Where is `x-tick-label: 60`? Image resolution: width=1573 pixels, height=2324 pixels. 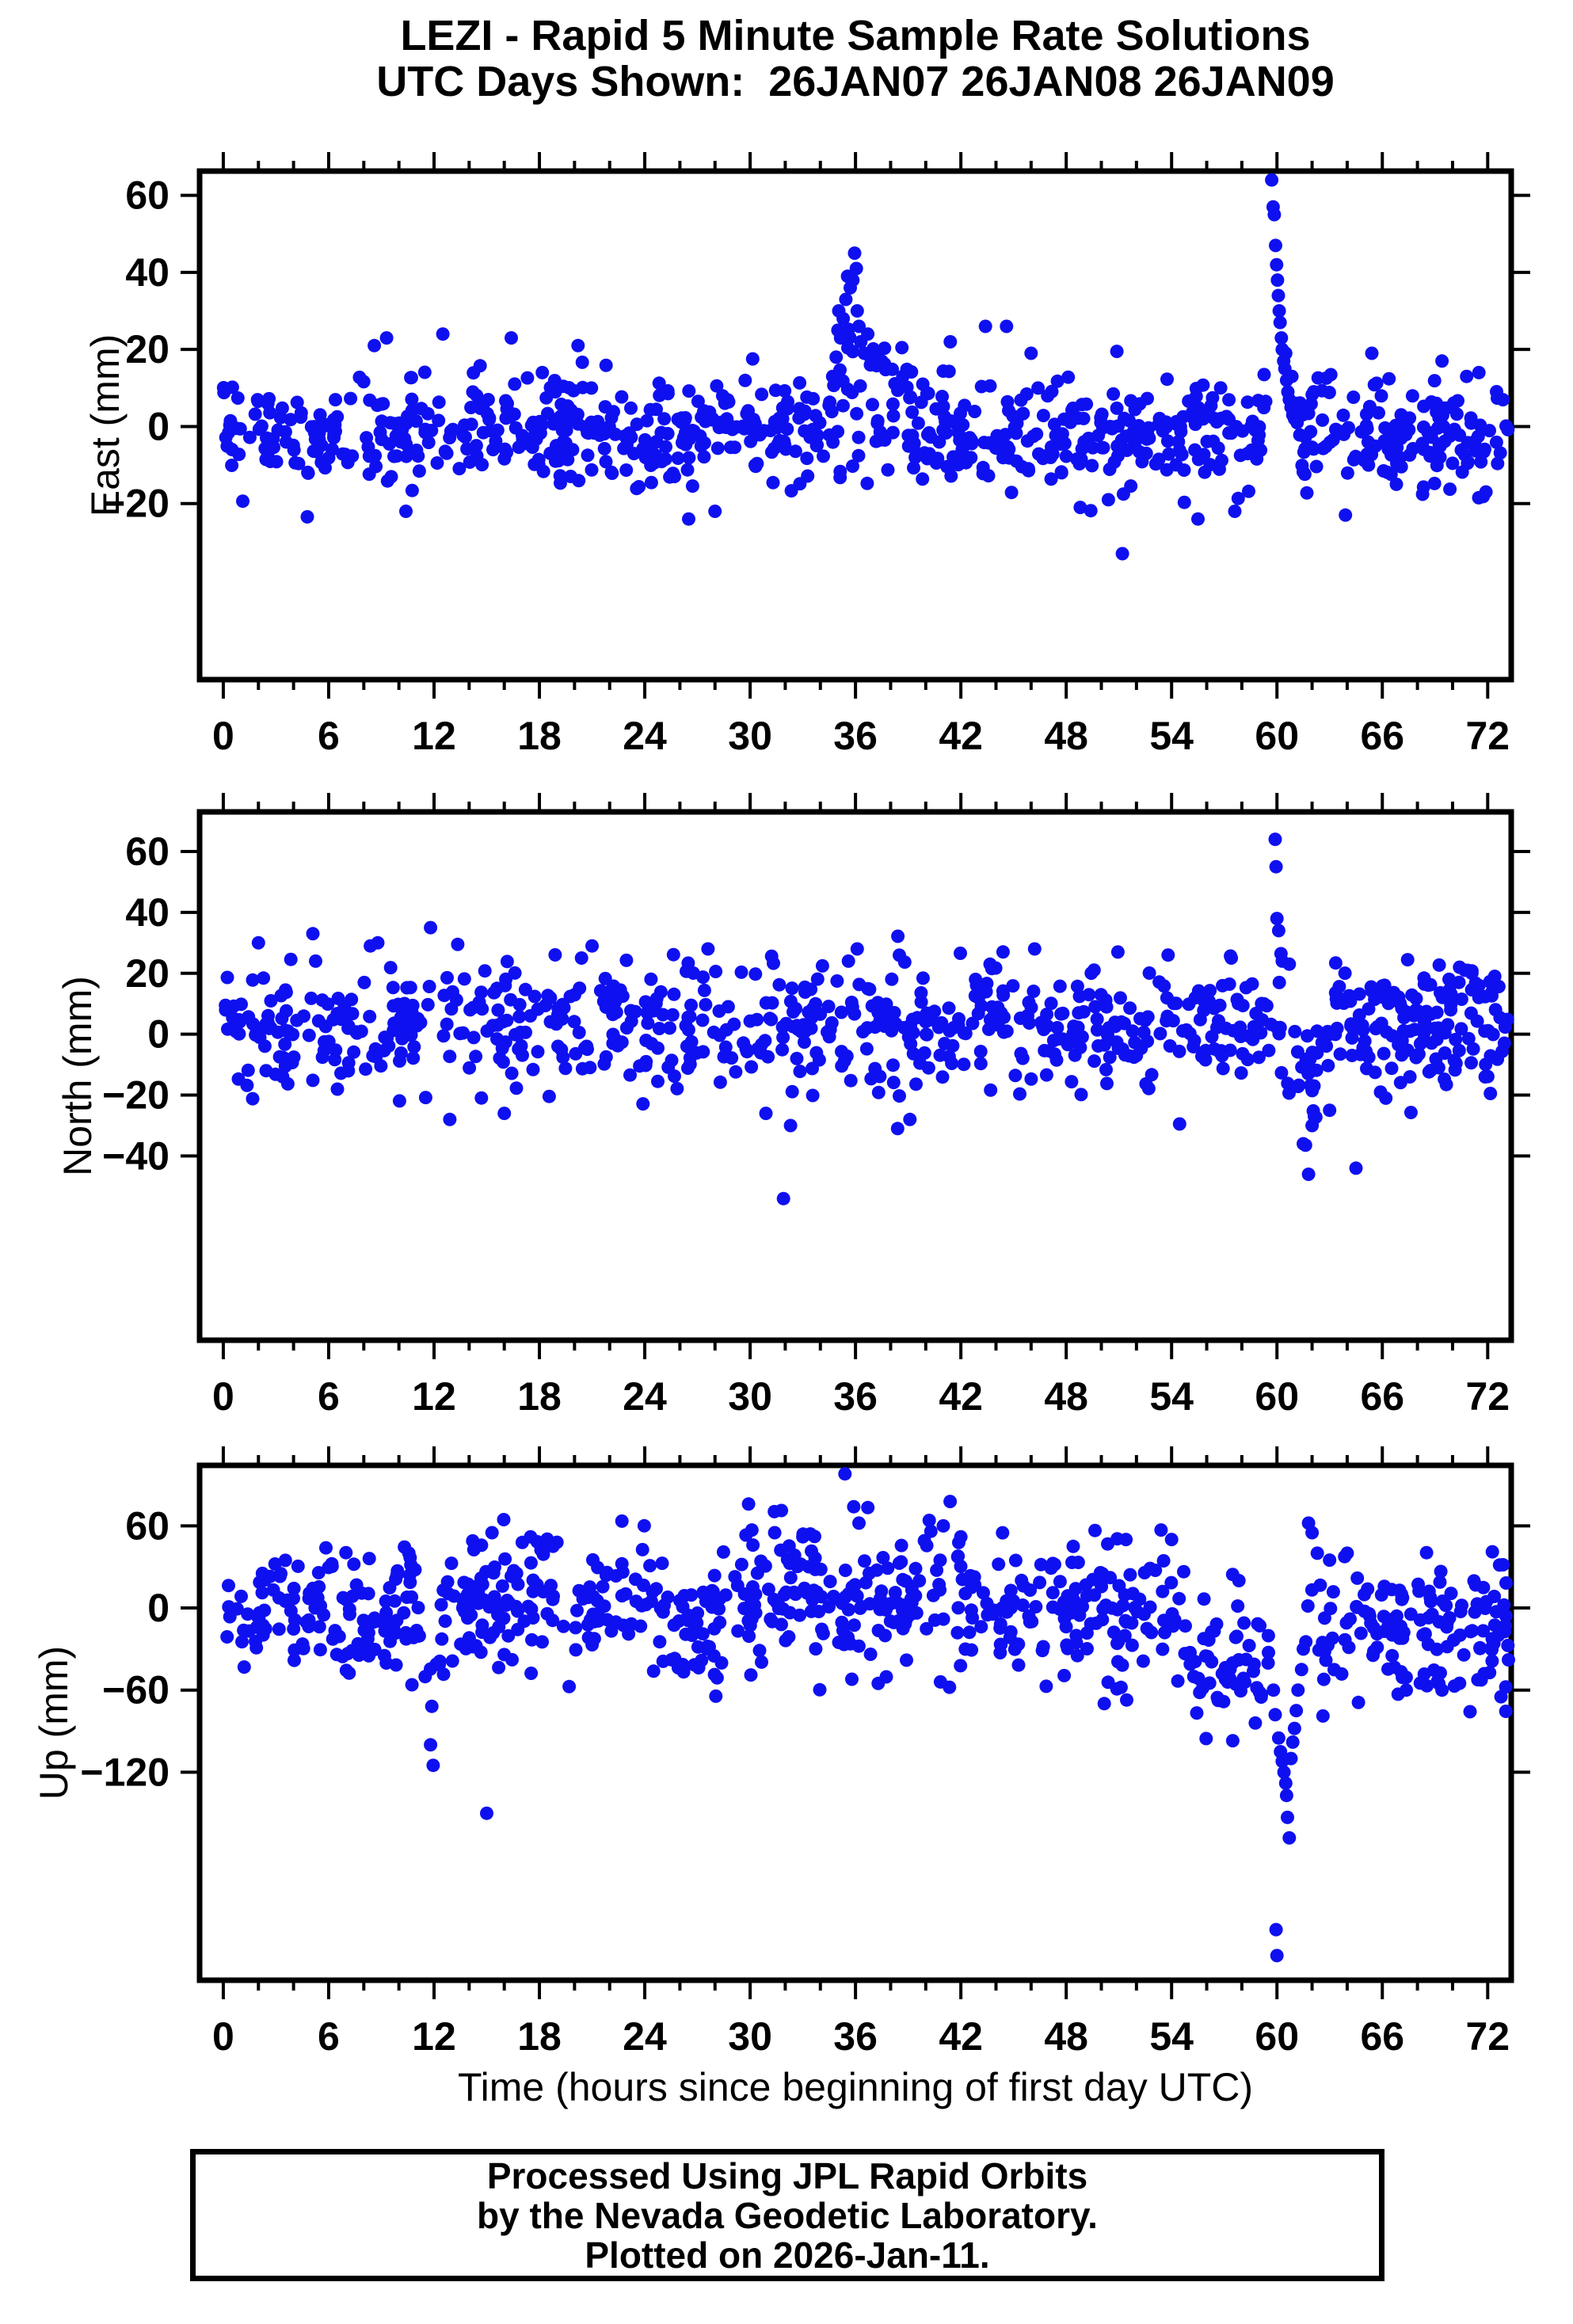
x-tick-label: 60 is located at coordinates (1277, 736).